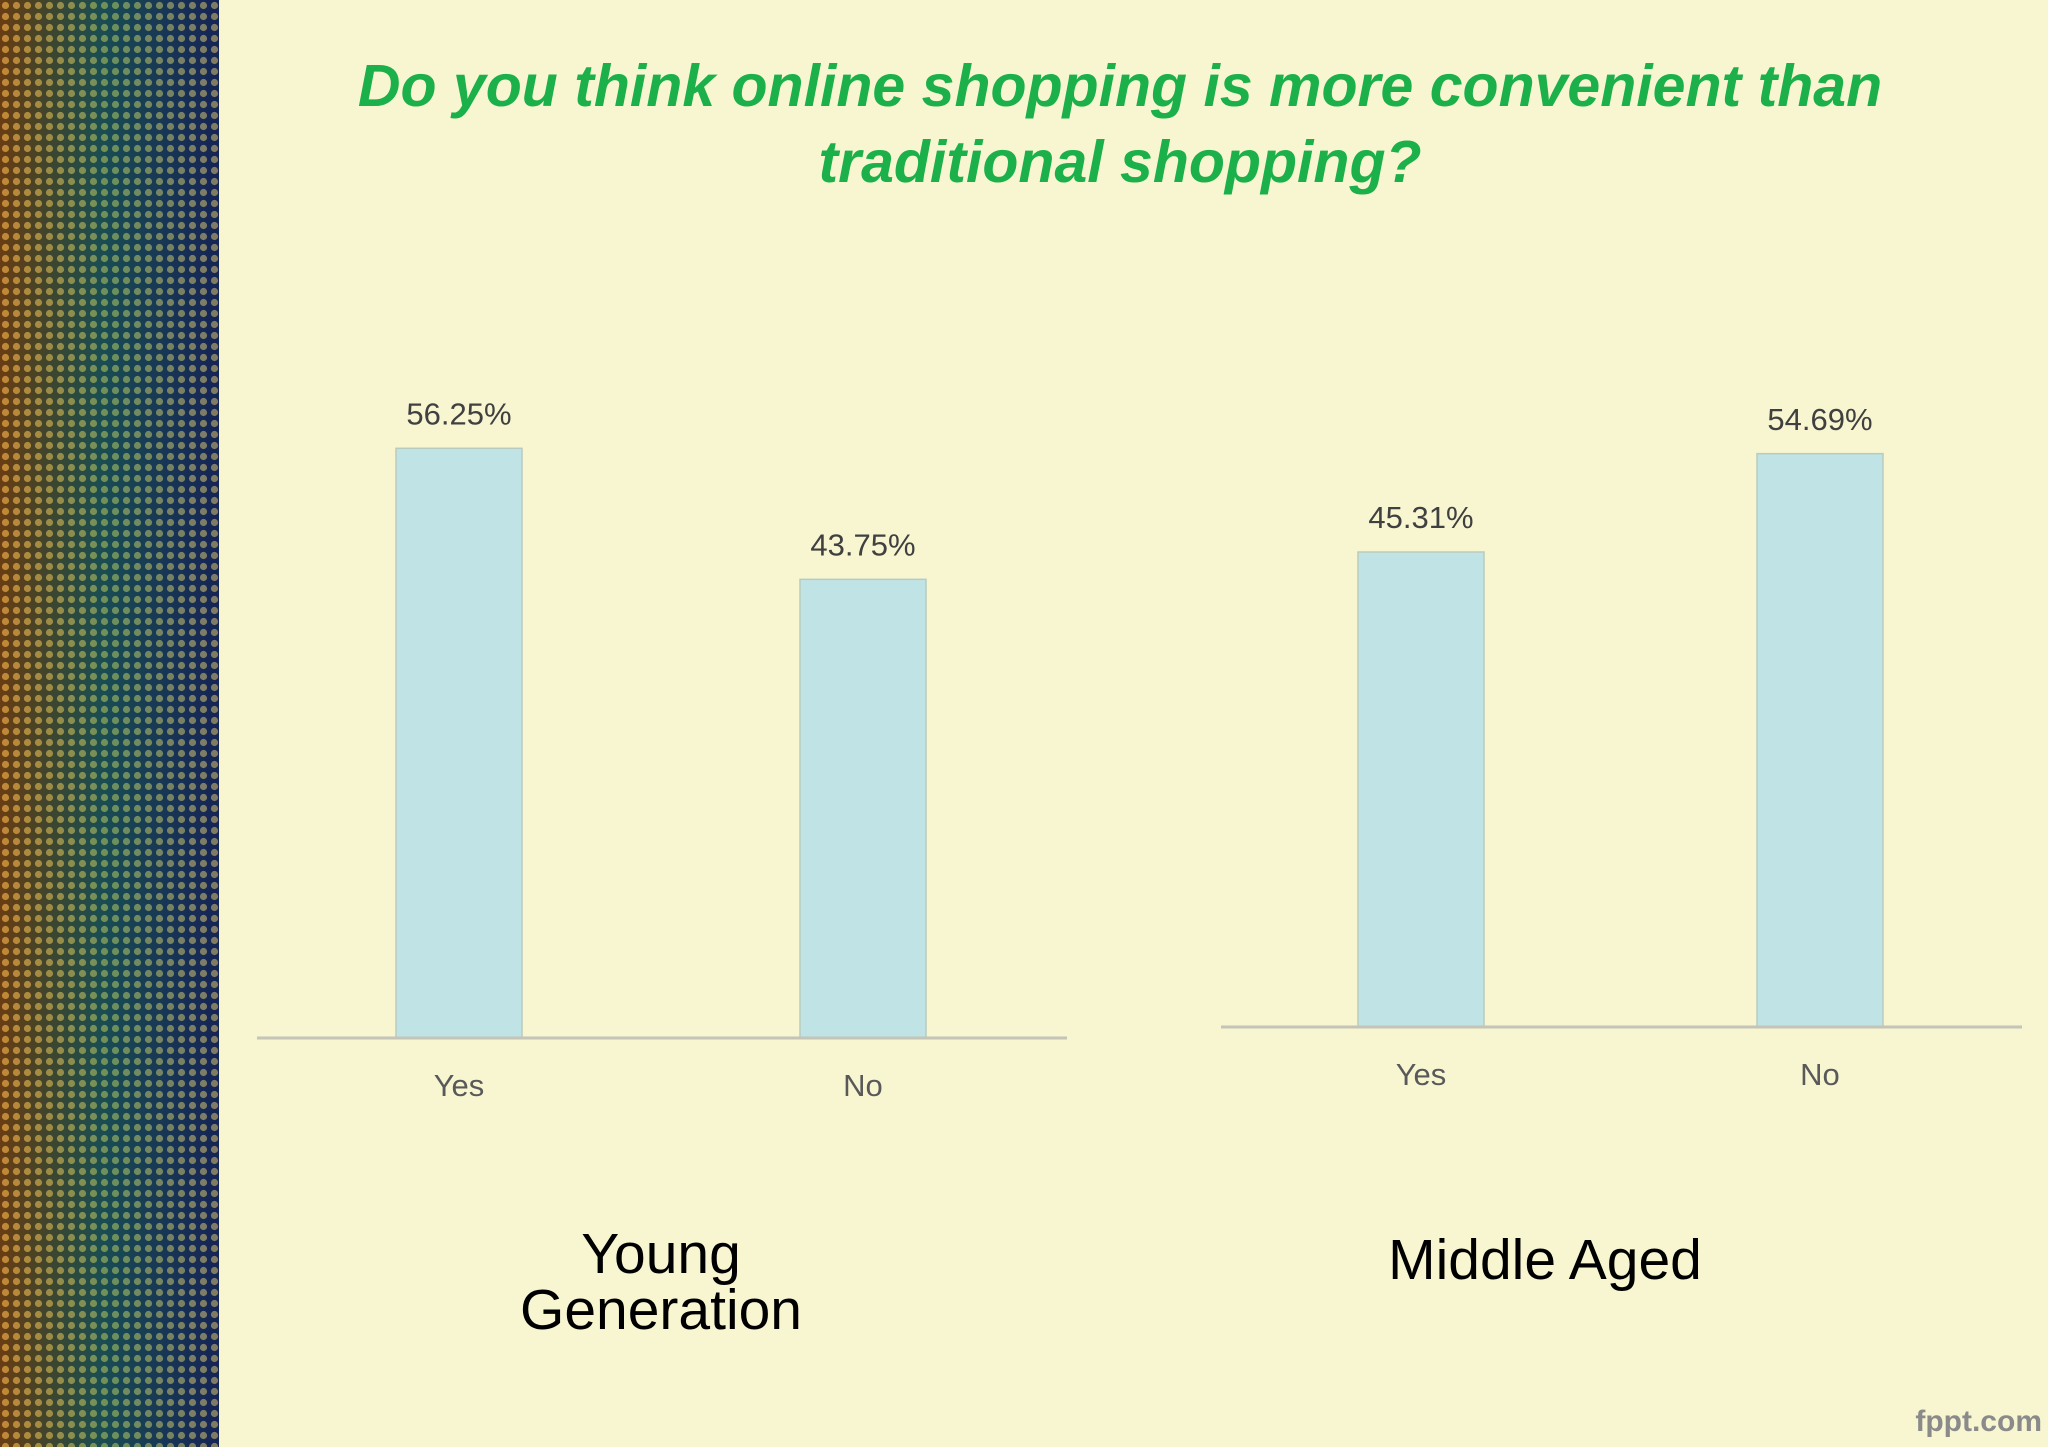 The width and height of the screenshot is (2048, 1447). I want to click on value-label: 45.31%, so click(1420, 517).